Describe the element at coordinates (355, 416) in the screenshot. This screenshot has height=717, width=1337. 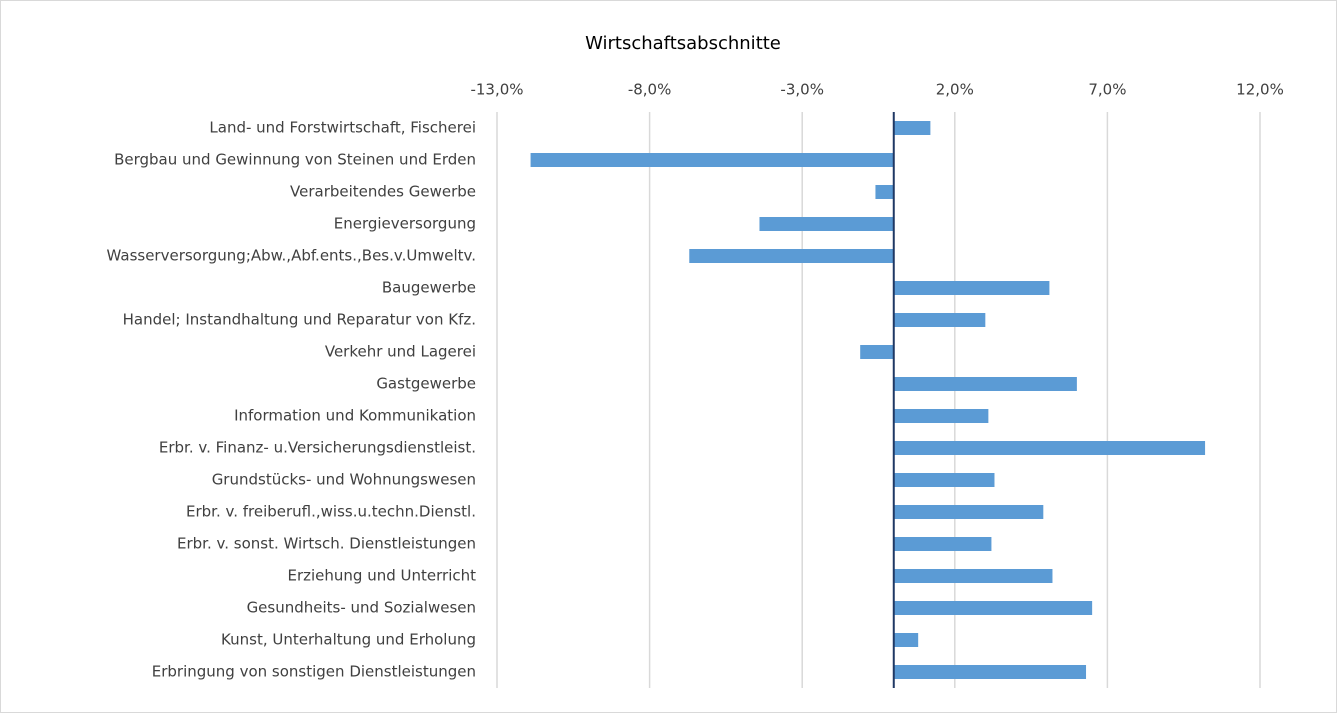
I see `y-tick-label: Information und Kommunikation` at that location.